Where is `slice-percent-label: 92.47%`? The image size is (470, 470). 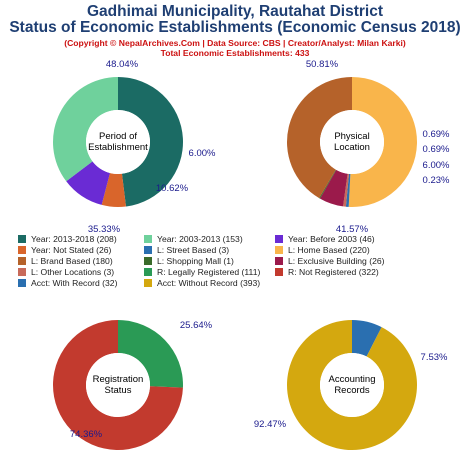 slice-percent-label: 92.47% is located at coordinates (270, 424).